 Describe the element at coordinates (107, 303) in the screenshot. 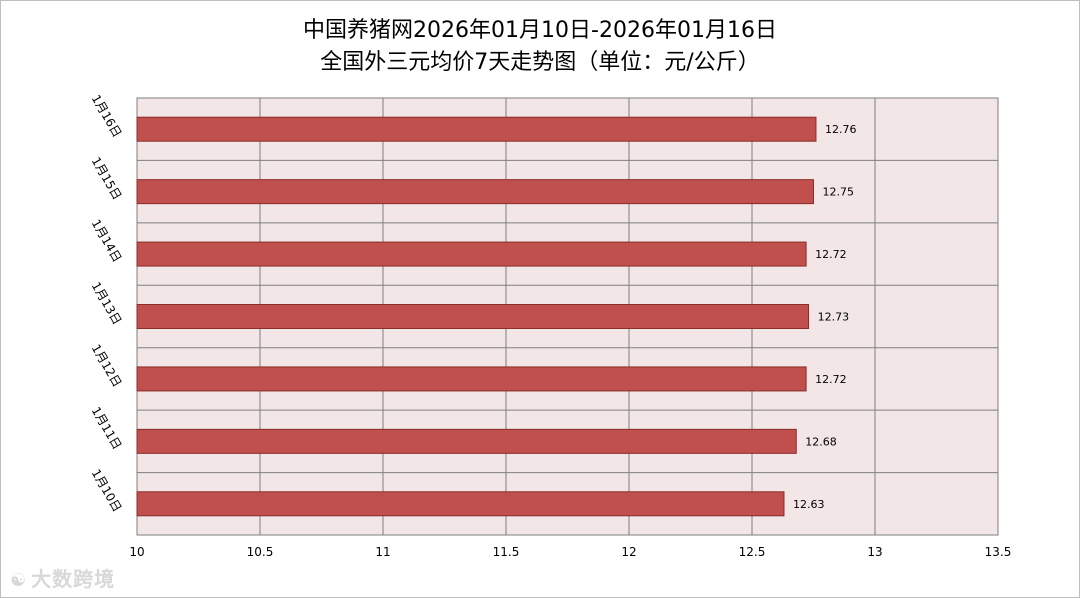

I see `y-tick-label: 1月13日` at that location.